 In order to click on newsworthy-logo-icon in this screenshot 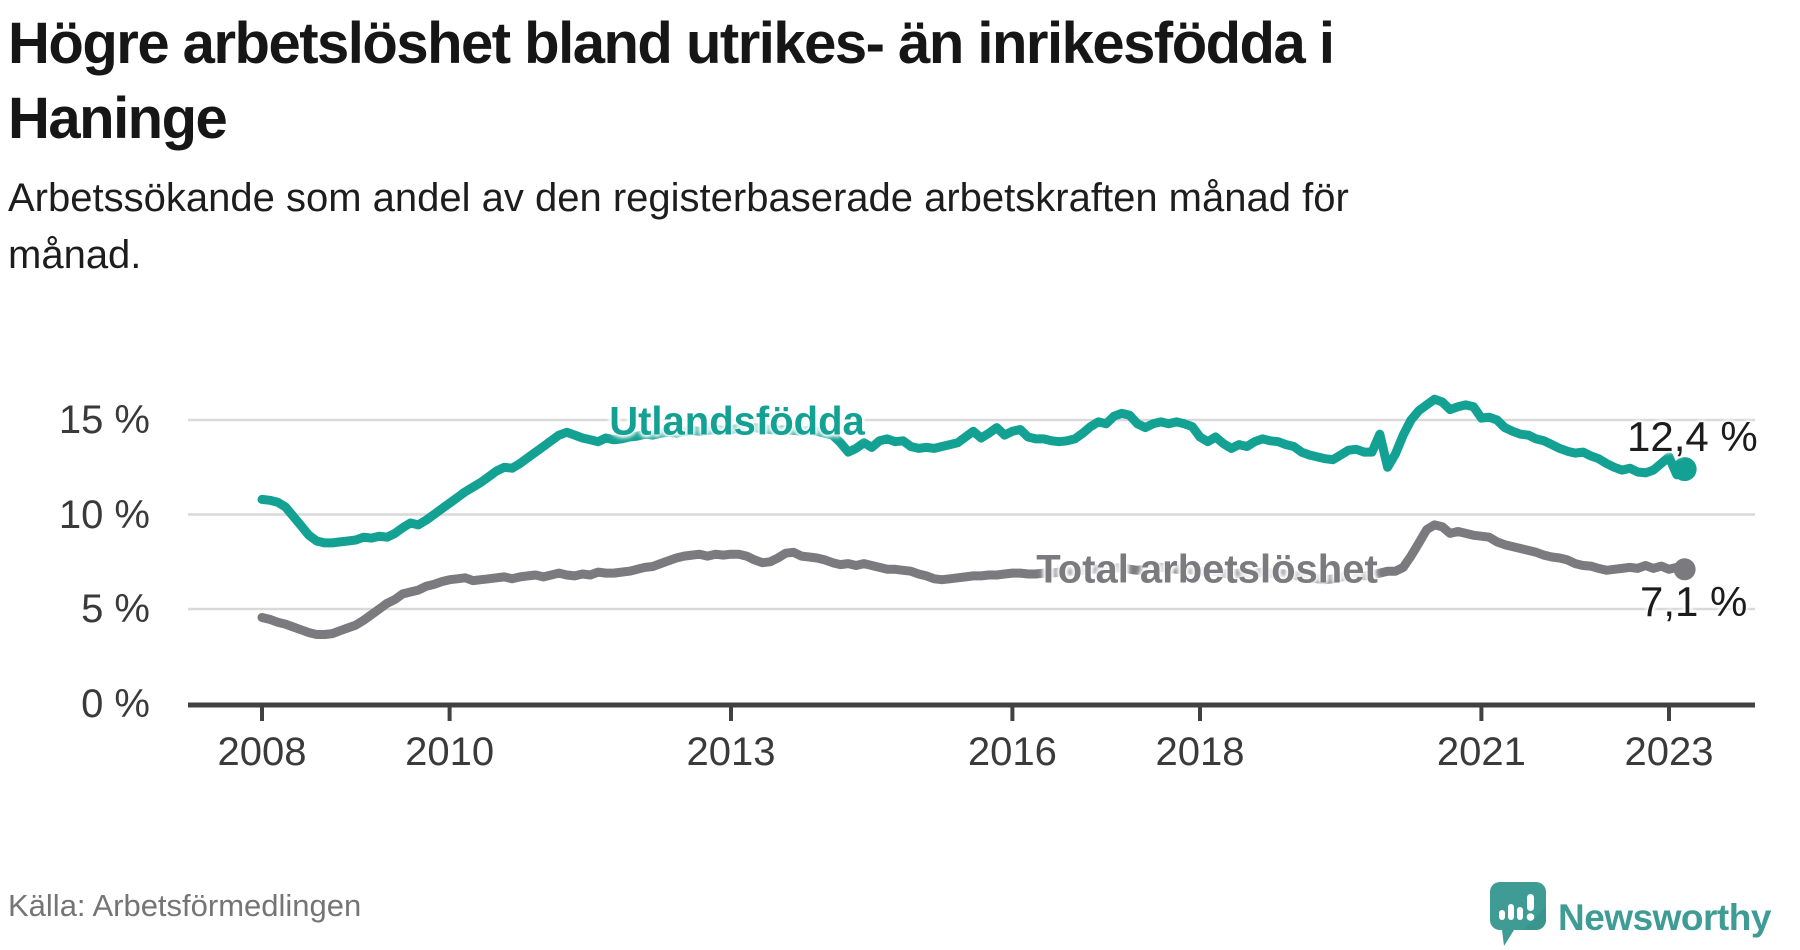, I will do `click(1518, 914)`.